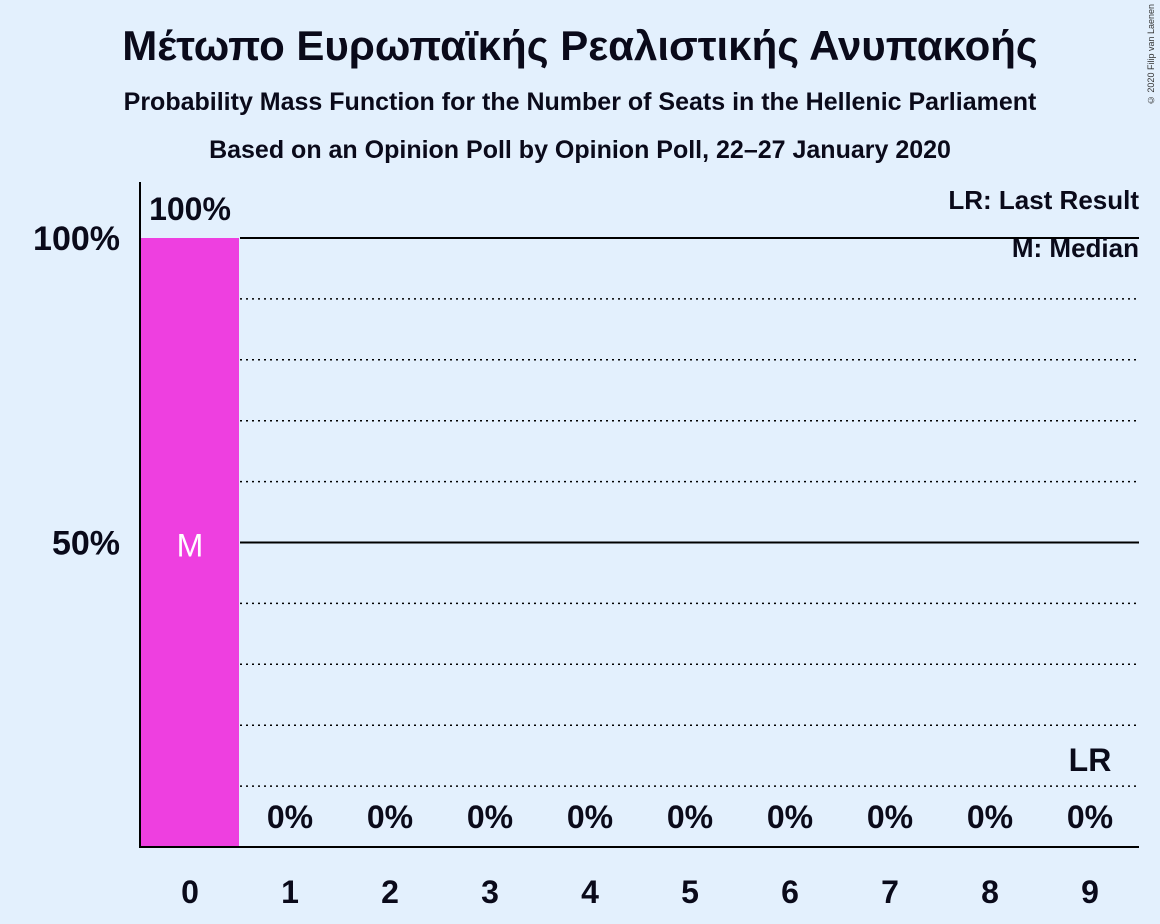 The width and height of the screenshot is (1160, 924). I want to click on value-label-1: 0%, so click(290, 817).